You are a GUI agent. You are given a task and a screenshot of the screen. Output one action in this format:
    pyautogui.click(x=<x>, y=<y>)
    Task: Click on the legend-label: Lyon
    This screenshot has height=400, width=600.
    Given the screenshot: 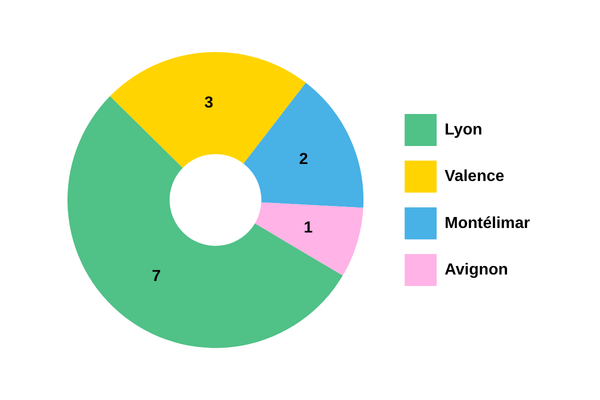 What is the action you would take?
    pyautogui.click(x=463, y=129)
    